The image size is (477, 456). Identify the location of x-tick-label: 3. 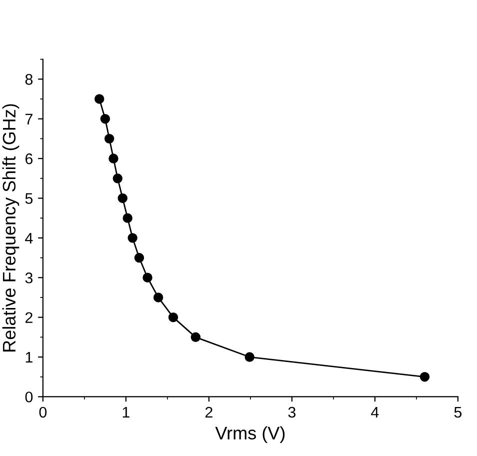
(292, 412).